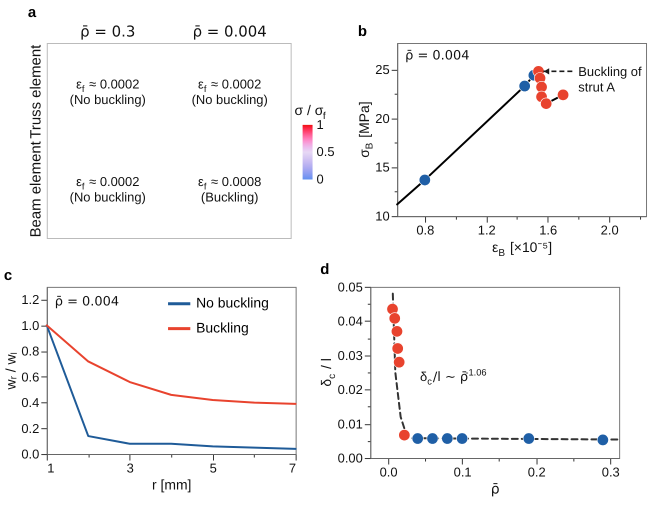 This screenshot has width=650, height=521. Describe the element at coordinates (30, 402) in the screenshot. I see `y-tick-label: 0.4` at that location.